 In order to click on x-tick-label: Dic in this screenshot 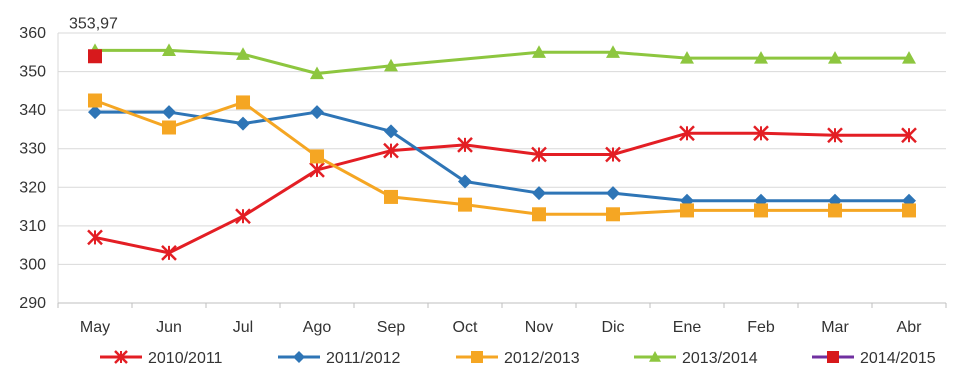, I will do `click(612, 327)`.